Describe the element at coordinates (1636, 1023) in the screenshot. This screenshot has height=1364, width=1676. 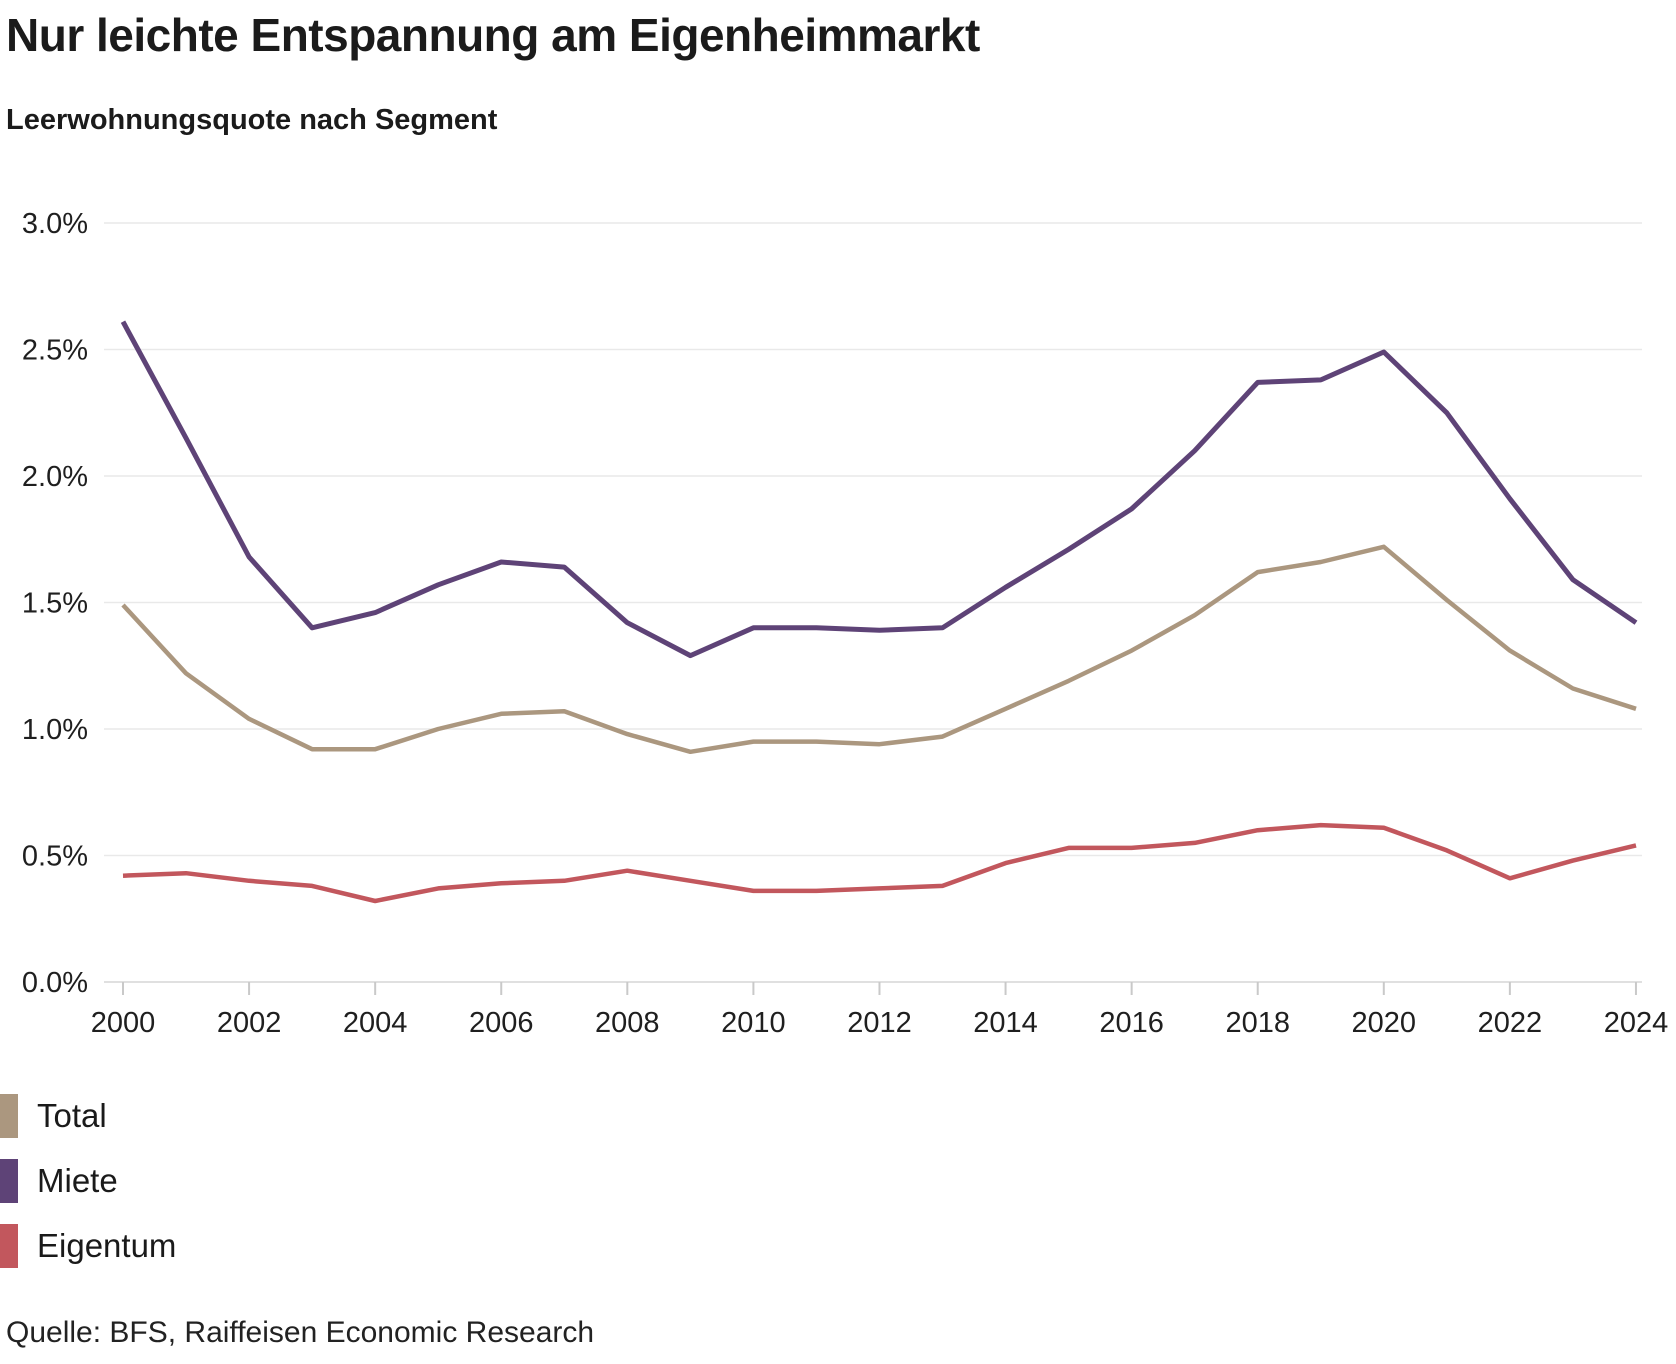
I see `x-axis-label: 2024` at that location.